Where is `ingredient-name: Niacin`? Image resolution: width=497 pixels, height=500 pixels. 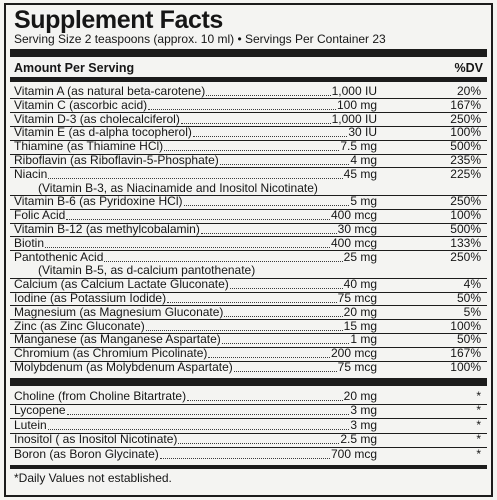 ingredient-name: Niacin is located at coordinates (31, 173).